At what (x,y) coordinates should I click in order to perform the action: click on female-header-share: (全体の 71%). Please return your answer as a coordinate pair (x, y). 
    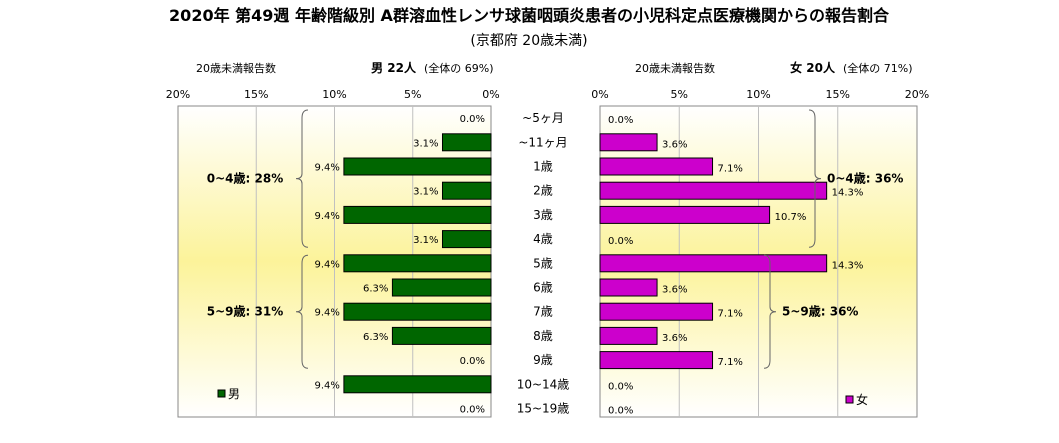
    Looking at the image, I should click on (878, 68).